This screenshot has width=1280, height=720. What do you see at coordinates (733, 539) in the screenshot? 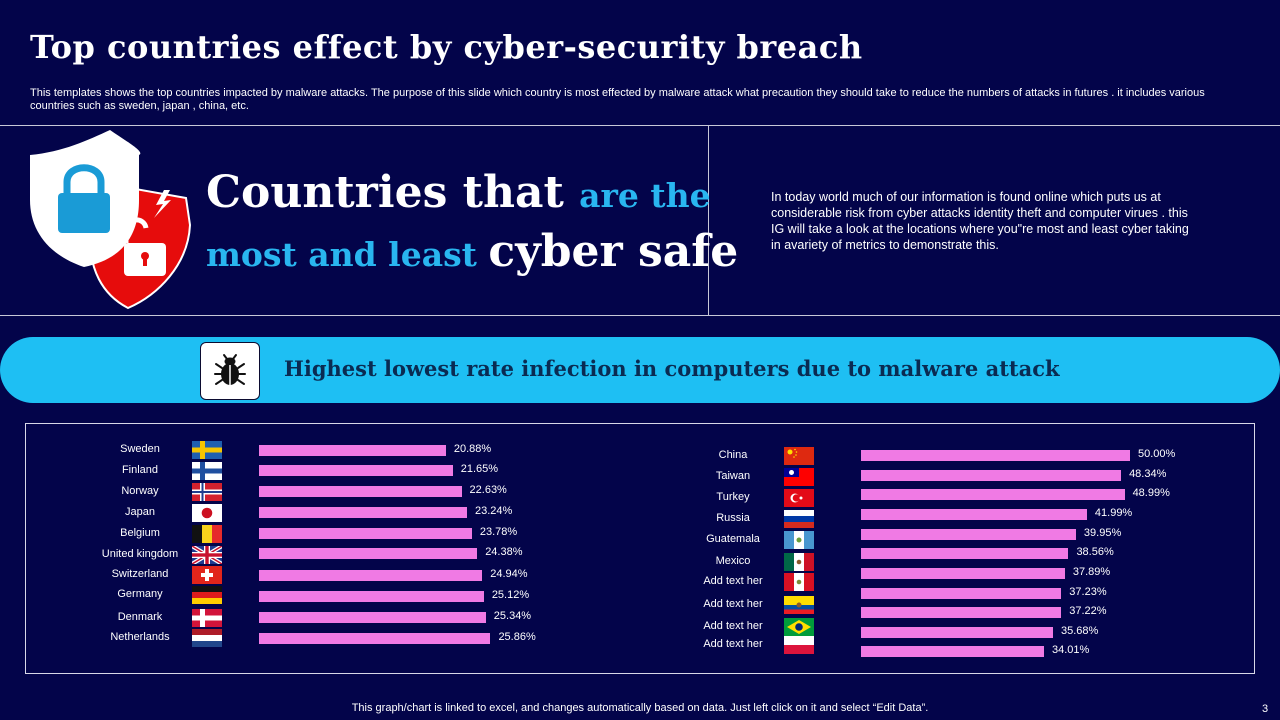
I see `category-label: Guatemala` at bounding box center [733, 539].